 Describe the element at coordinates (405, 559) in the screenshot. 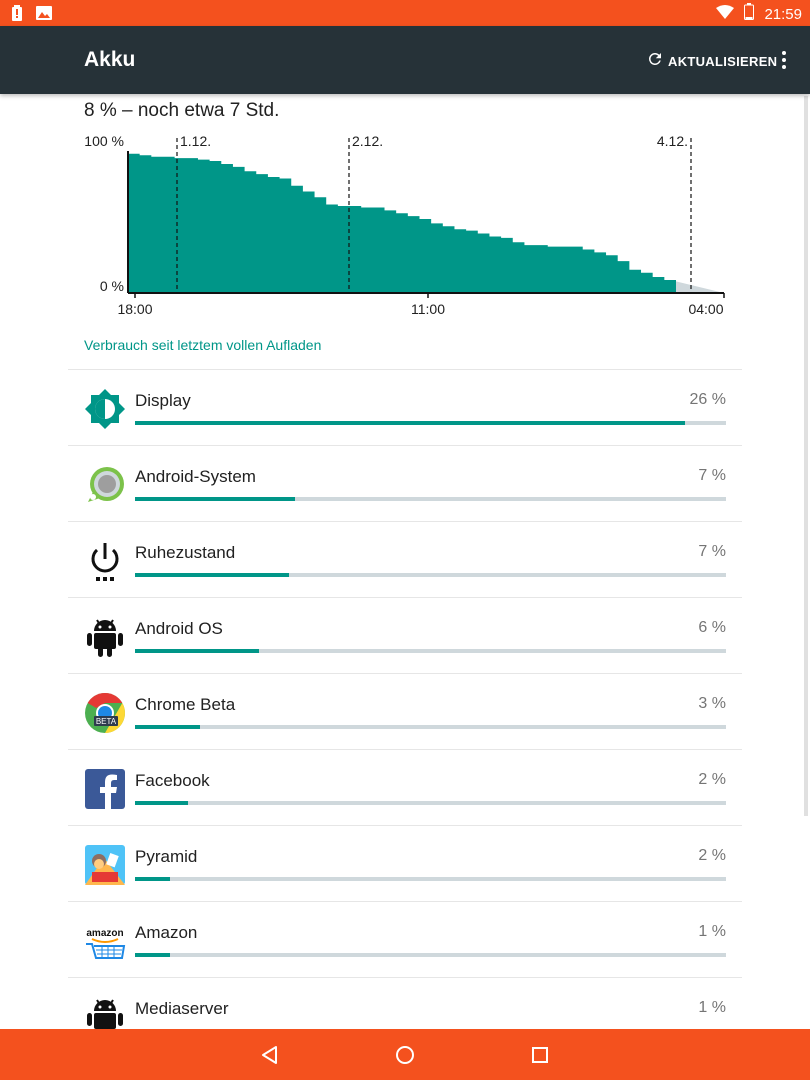

I see `usage-row: Ruhezustand 7 %` at that location.